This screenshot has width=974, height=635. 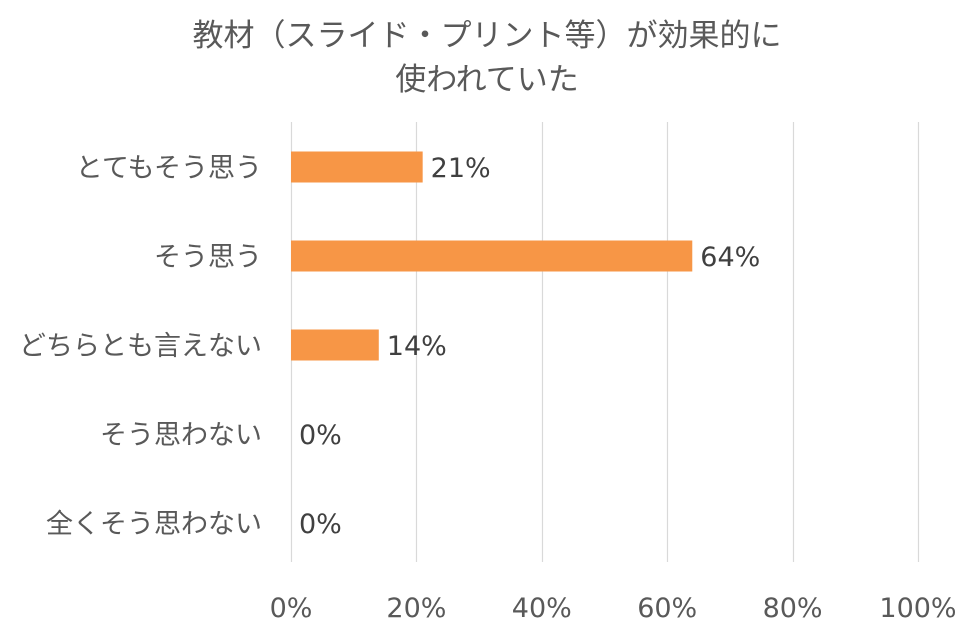 I want to click on x-axis-tick-labels: 0% 20% 40% 60% 80% 100%, so click(x=613, y=608).